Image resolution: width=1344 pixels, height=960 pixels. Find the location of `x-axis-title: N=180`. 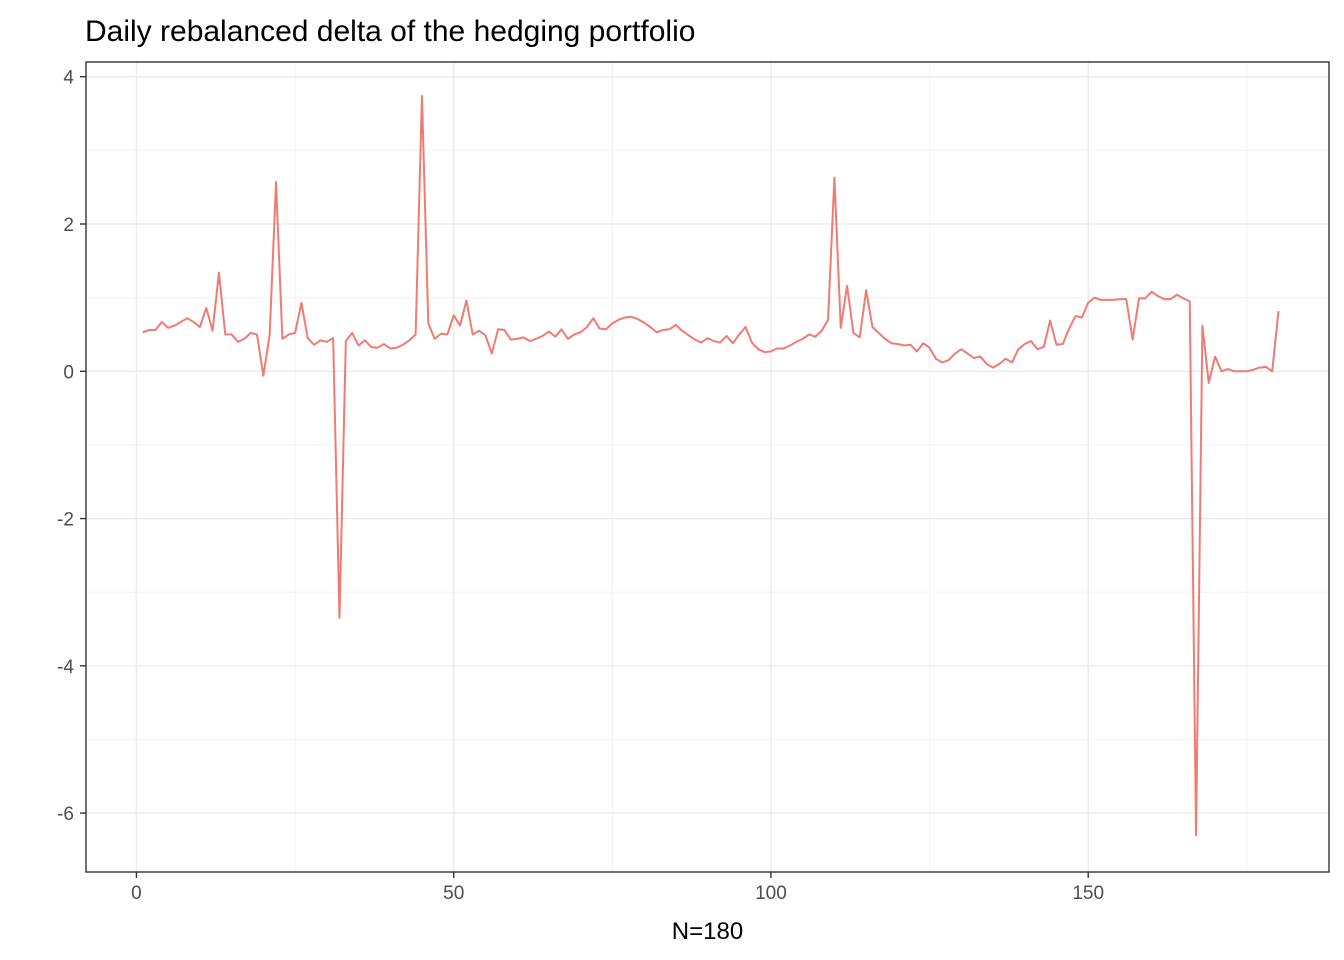

x-axis-title: N=180 is located at coordinates (707, 931).